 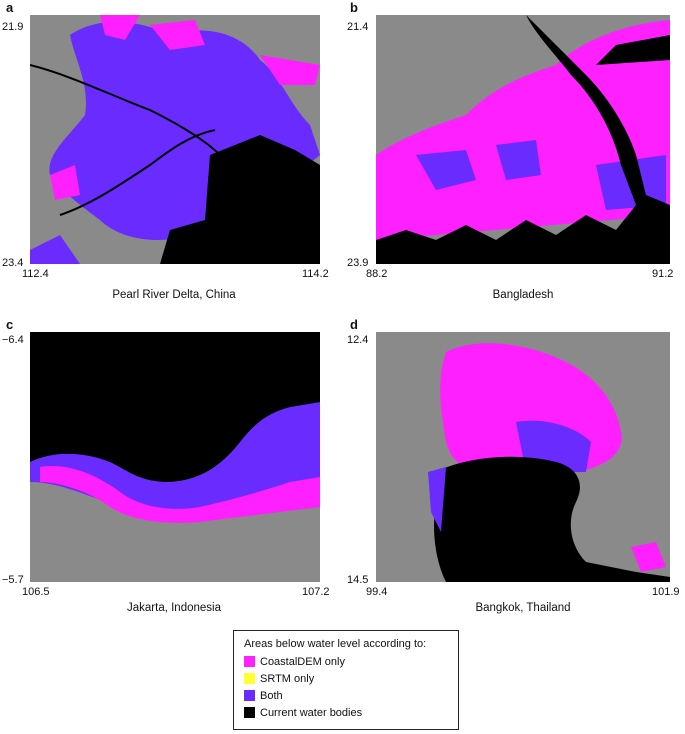 I want to click on legend-item-srtm: SRTM only, so click(x=346, y=678).